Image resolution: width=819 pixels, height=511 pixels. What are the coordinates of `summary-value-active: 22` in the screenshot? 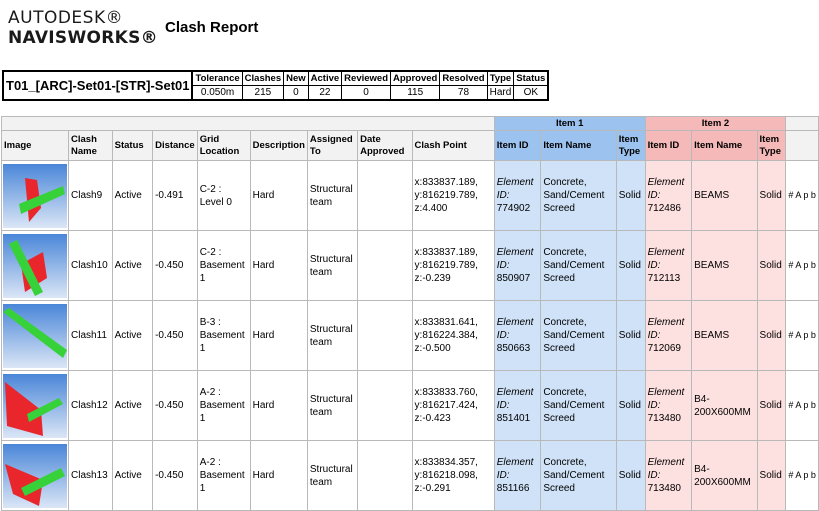 It's located at (325, 93).